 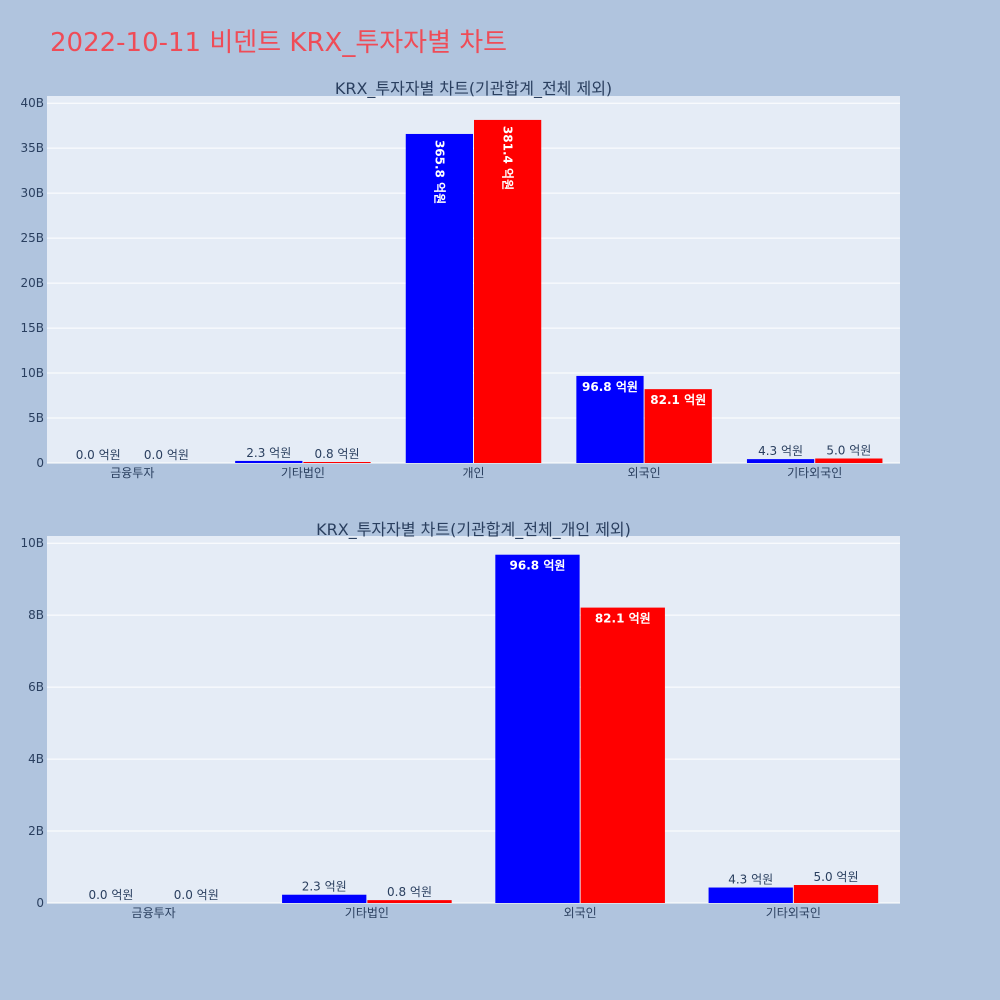 I want to click on y-tick-label: 5B, so click(x=36, y=418).